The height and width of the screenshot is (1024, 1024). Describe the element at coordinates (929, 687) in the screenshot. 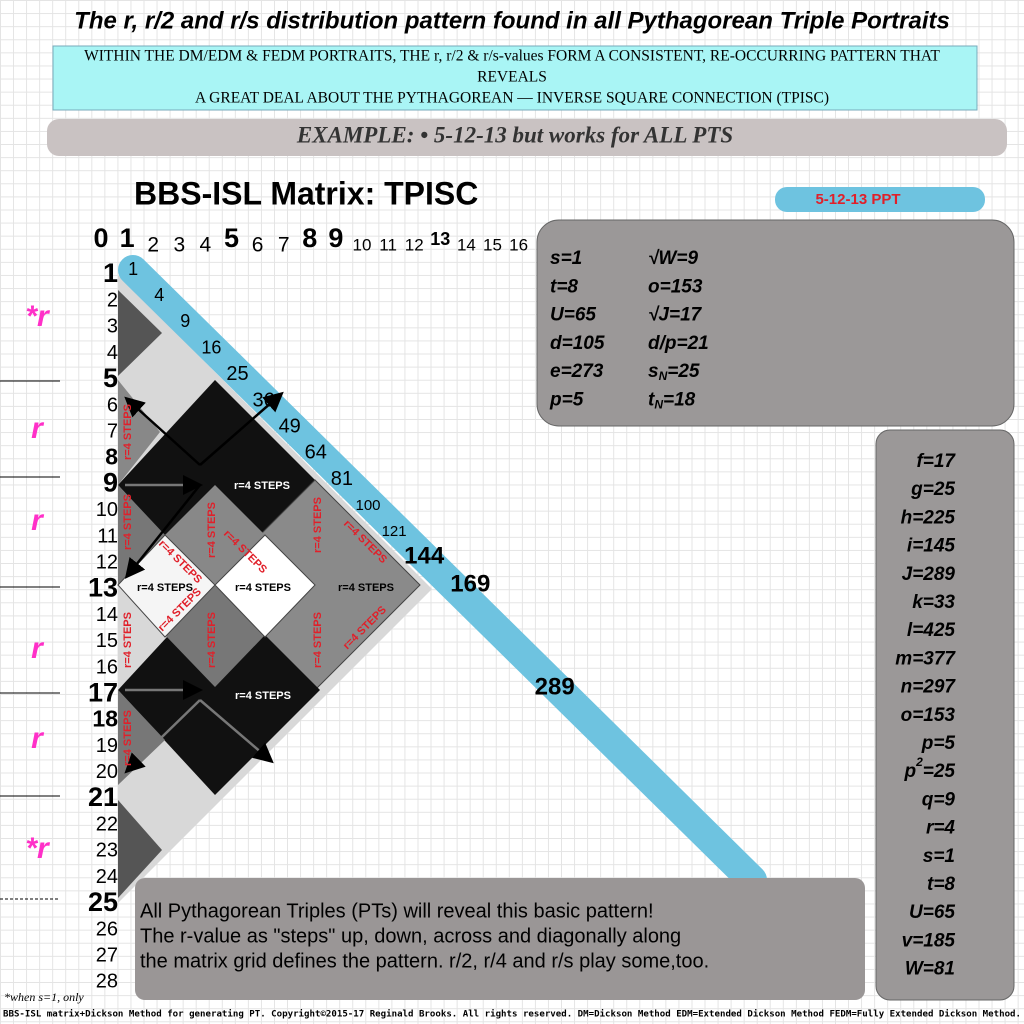

I see `value-item: n=297` at that location.